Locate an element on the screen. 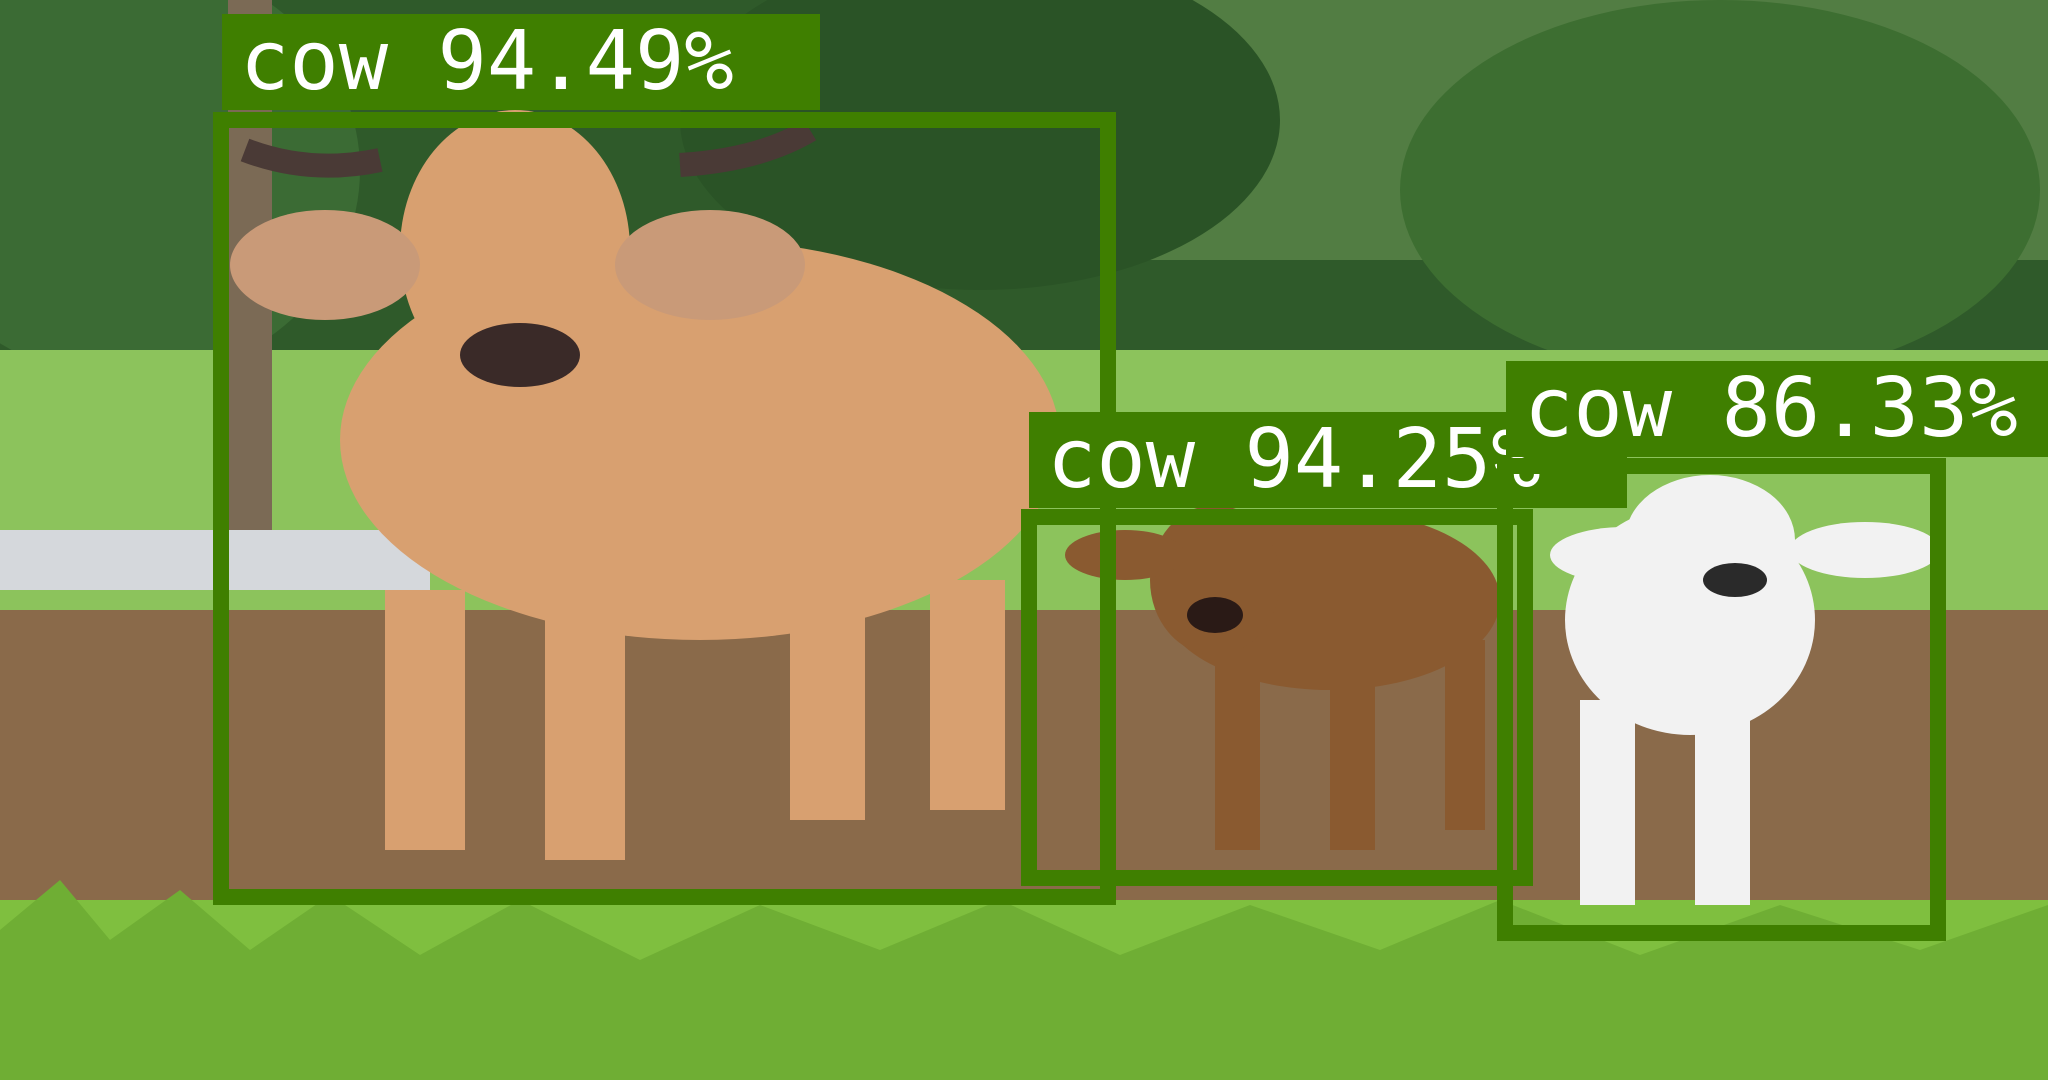  detection-label-cow-1: cow 94.49% is located at coordinates (521, 62).